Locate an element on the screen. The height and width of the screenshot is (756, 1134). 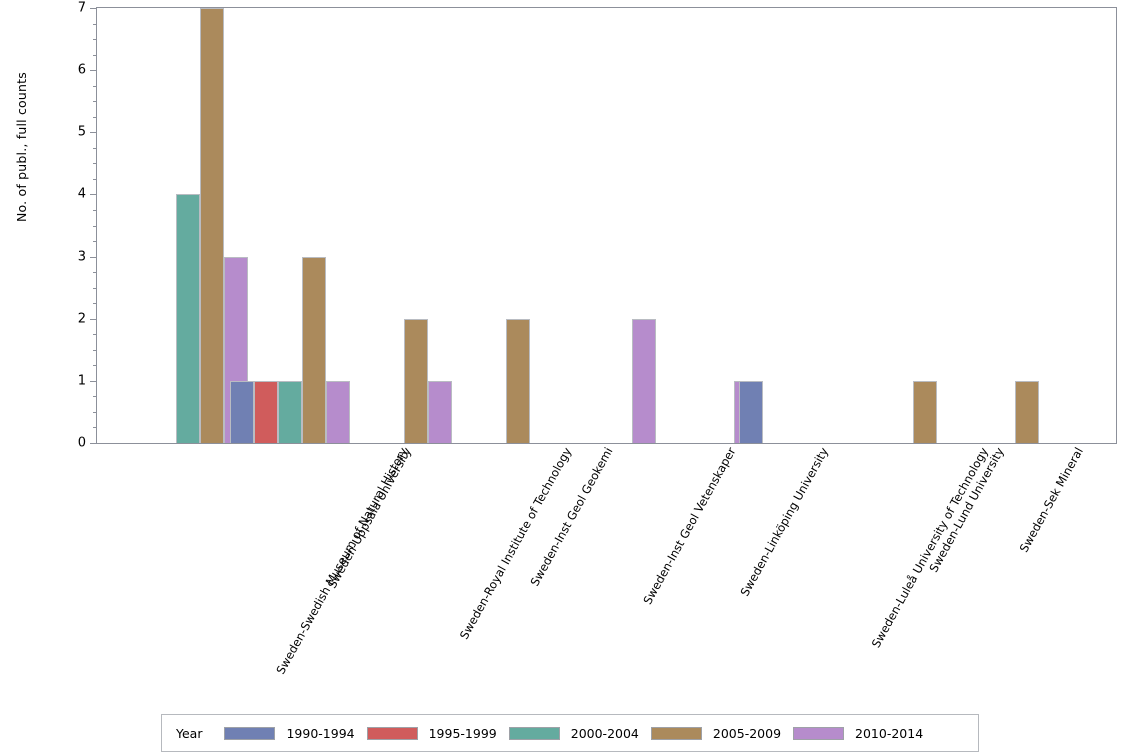
legend-entry: 2000-2004 is located at coordinates (573, 733).